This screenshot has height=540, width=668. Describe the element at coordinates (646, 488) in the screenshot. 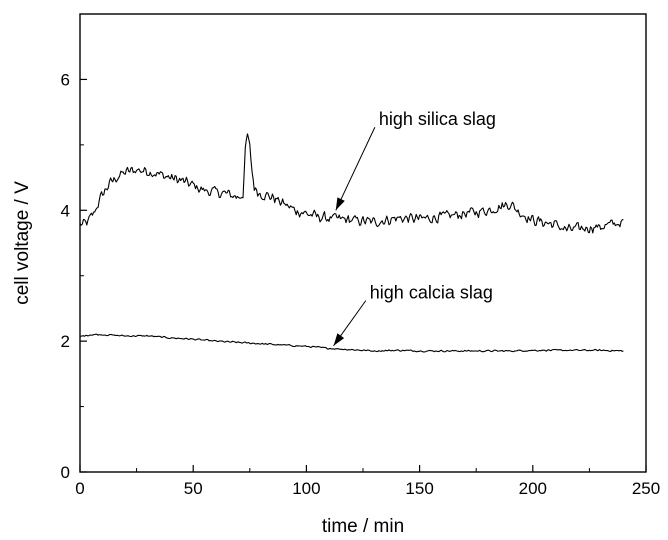

I see `x-tick-label: 250` at that location.